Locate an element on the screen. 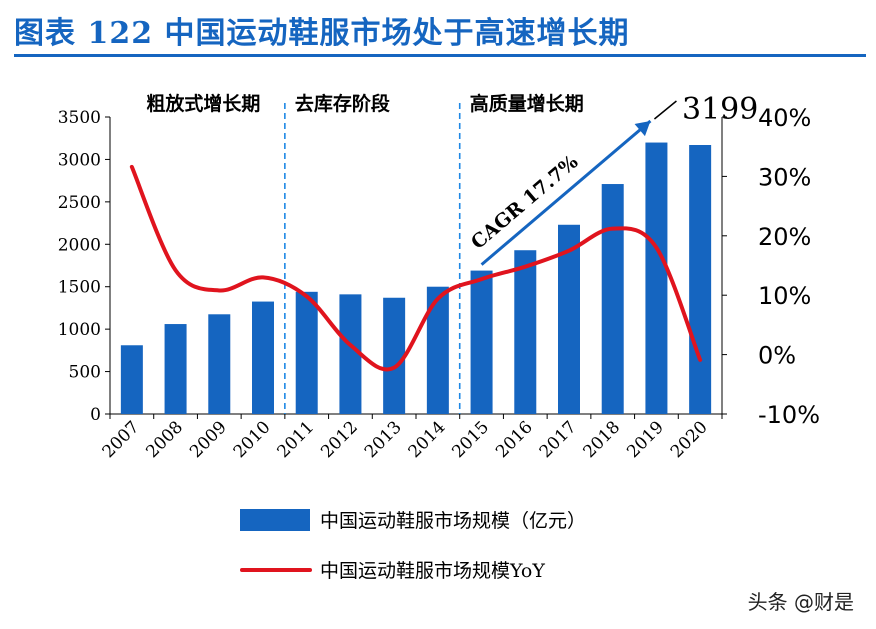  y-right-tick-label: -10% is located at coordinates (789, 415).